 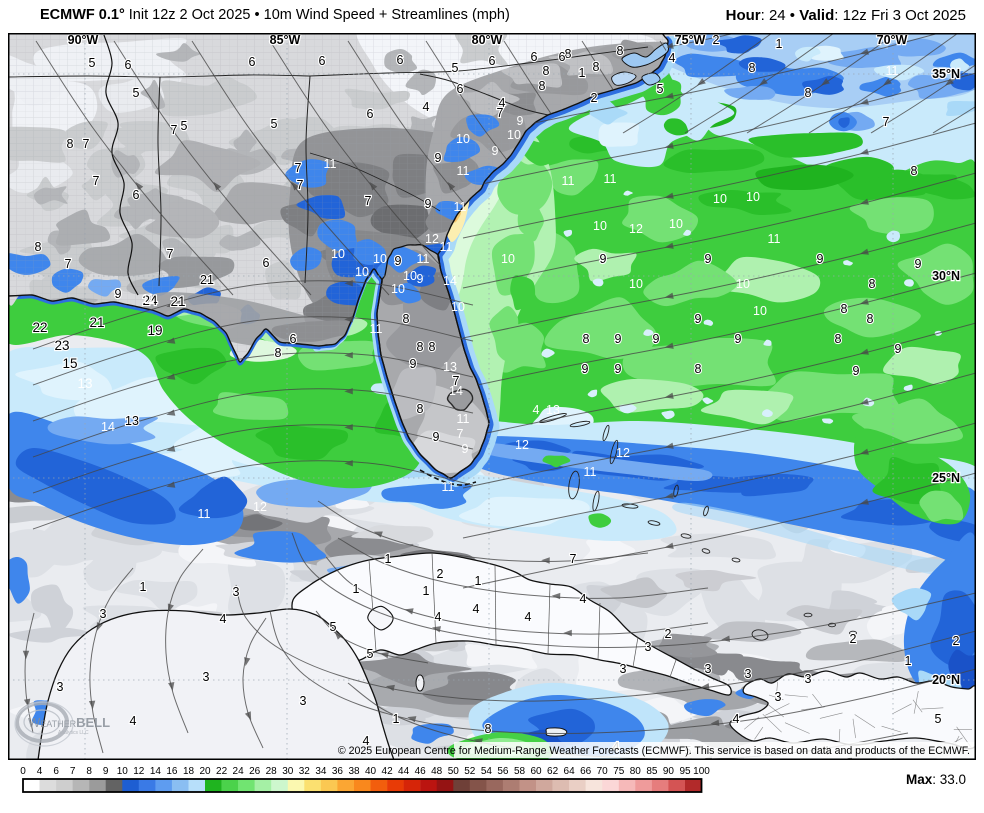 What do you see at coordinates (570, 771) in the screenshot?
I see `svg-text: 64` at bounding box center [570, 771].